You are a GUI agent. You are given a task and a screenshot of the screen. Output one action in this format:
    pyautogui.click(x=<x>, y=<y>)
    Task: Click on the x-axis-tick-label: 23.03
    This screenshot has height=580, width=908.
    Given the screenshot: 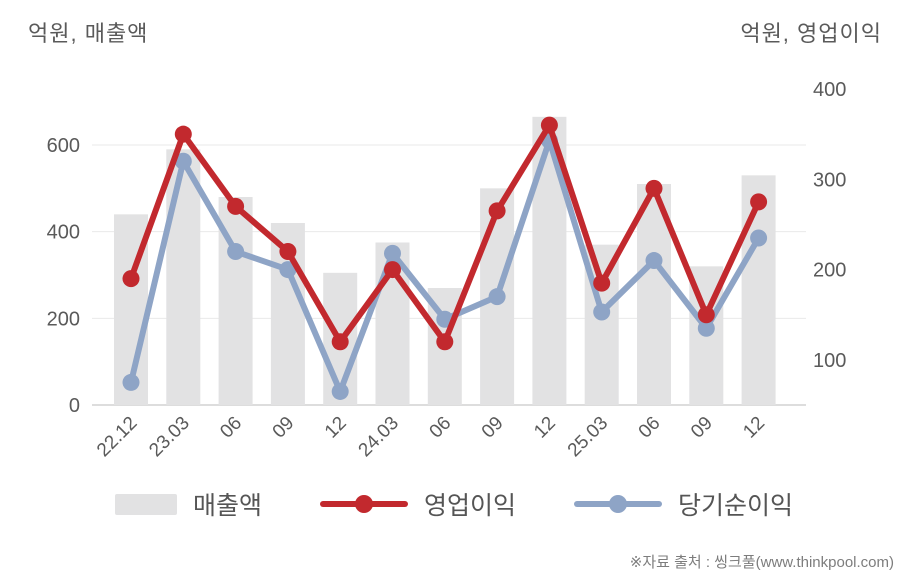 What is the action you would take?
    pyautogui.click(x=169, y=437)
    